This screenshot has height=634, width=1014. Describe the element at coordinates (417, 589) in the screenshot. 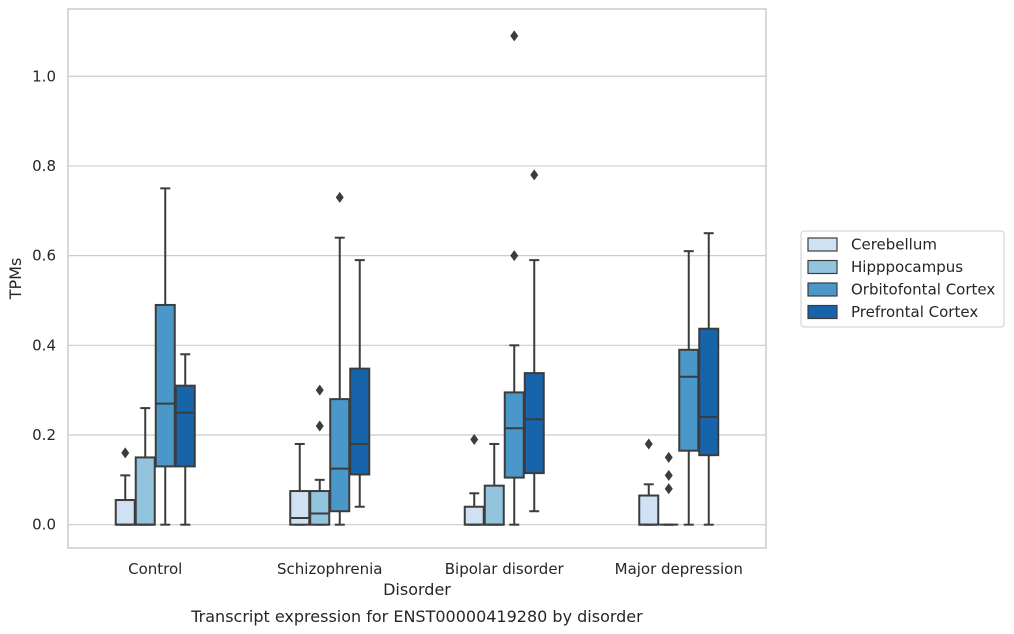

I see `x-axis-title: Disorder` at that location.